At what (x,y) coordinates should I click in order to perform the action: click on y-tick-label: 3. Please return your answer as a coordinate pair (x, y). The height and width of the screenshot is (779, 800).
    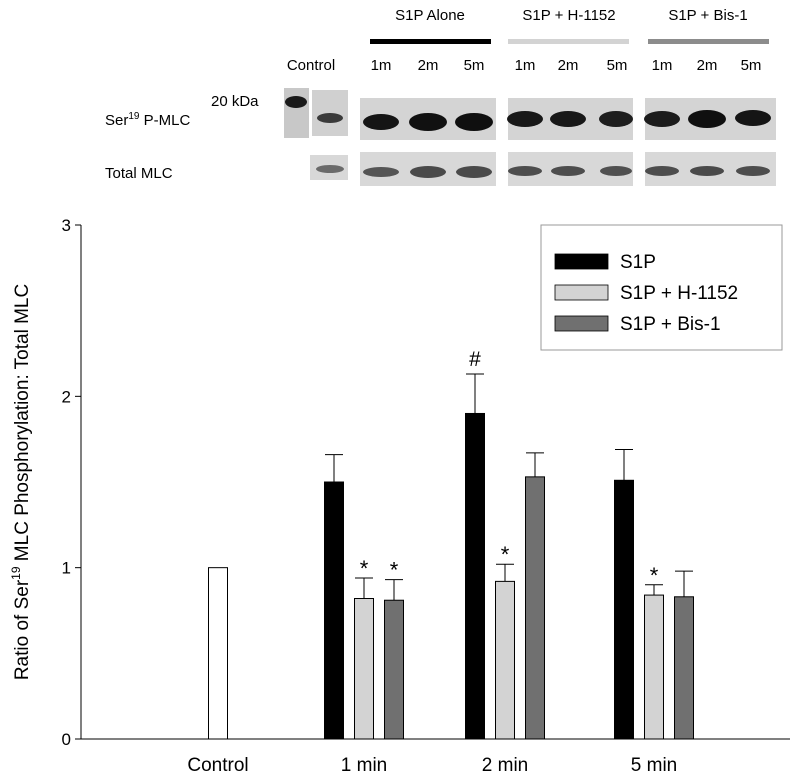
    Looking at the image, I should click on (66, 225).